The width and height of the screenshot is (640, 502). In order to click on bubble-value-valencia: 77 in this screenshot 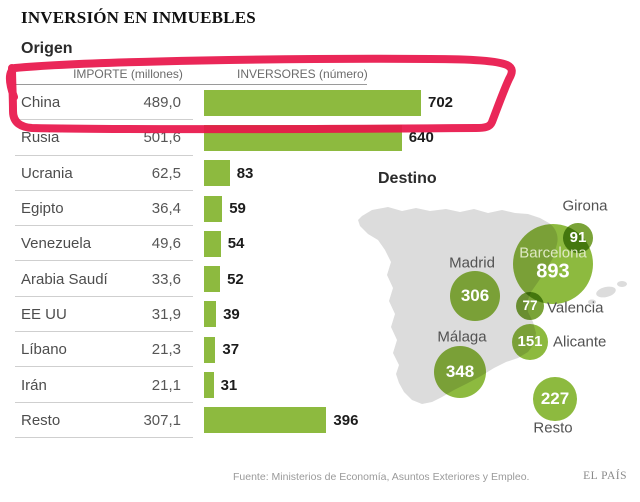, I will do `click(530, 305)`.